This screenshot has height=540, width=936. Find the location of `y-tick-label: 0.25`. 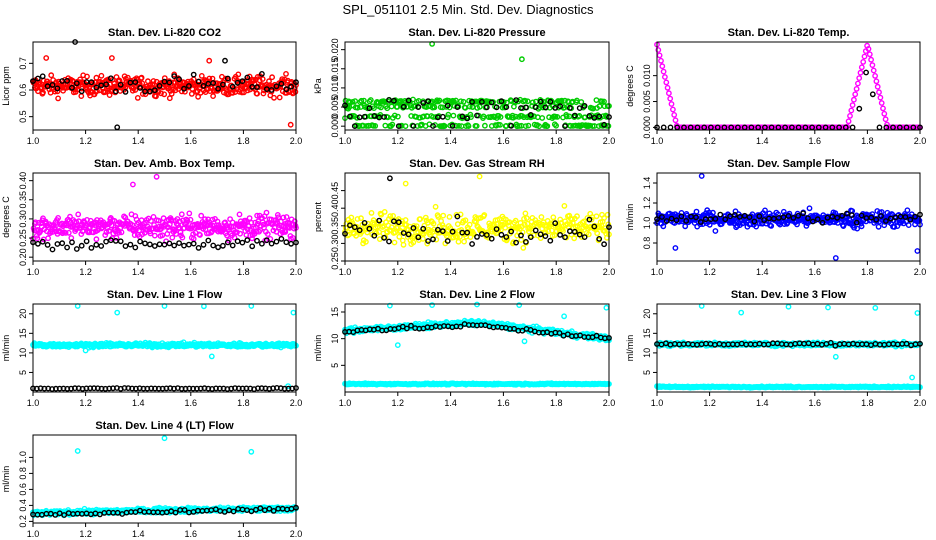

y-tick-label: 0.25 is located at coordinates (335, 261).